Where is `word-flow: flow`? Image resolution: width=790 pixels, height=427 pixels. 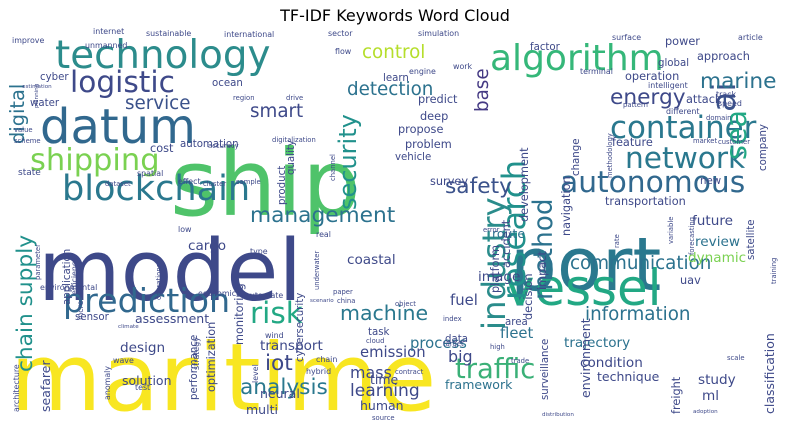
word-flow: flow is located at coordinates (343, 51).